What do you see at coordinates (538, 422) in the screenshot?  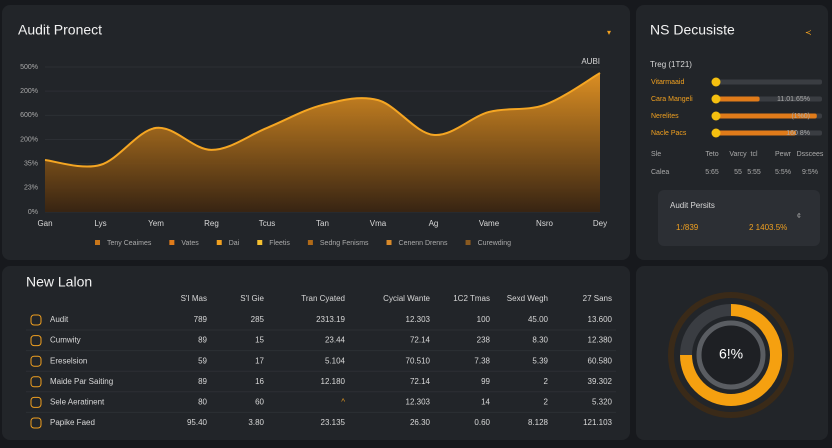 I see `cell: 8.128` at bounding box center [538, 422].